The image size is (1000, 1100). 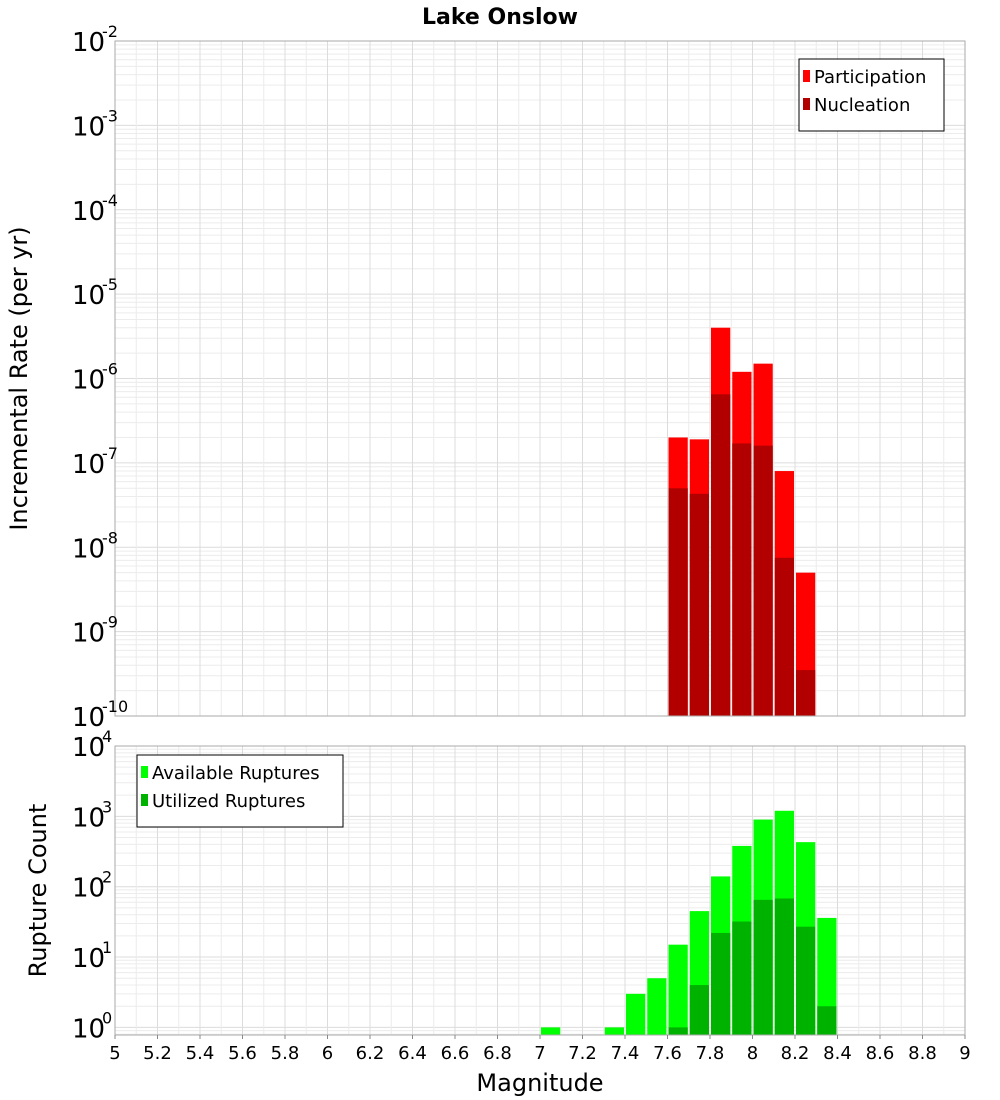 I want to click on x-tick-label: 5.4, so click(x=200, y=1053).